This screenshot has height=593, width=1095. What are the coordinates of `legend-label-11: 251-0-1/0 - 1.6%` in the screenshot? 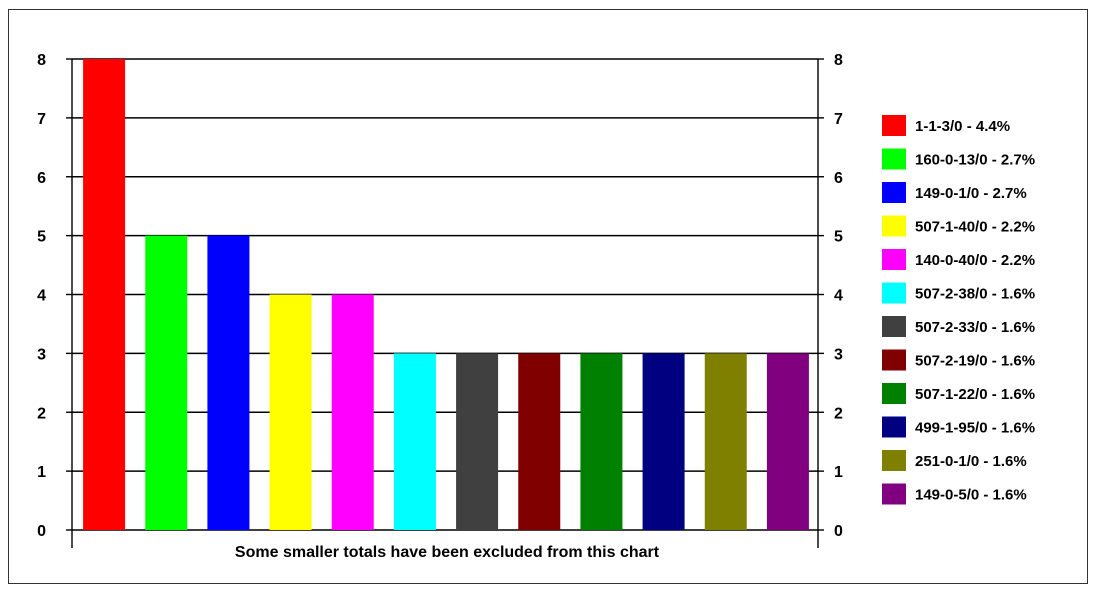 It's located at (971, 461).